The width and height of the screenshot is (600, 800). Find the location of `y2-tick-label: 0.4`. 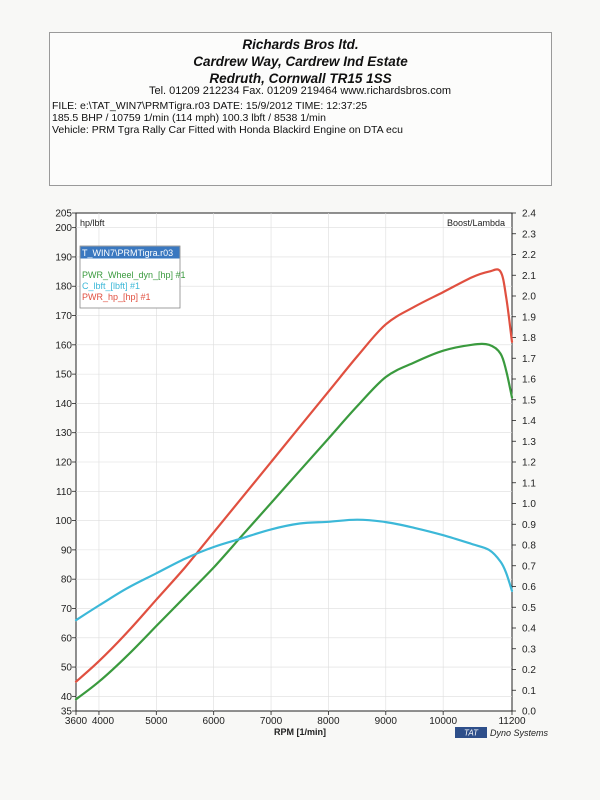

y2-tick-label: 0.4 is located at coordinates (529, 629).